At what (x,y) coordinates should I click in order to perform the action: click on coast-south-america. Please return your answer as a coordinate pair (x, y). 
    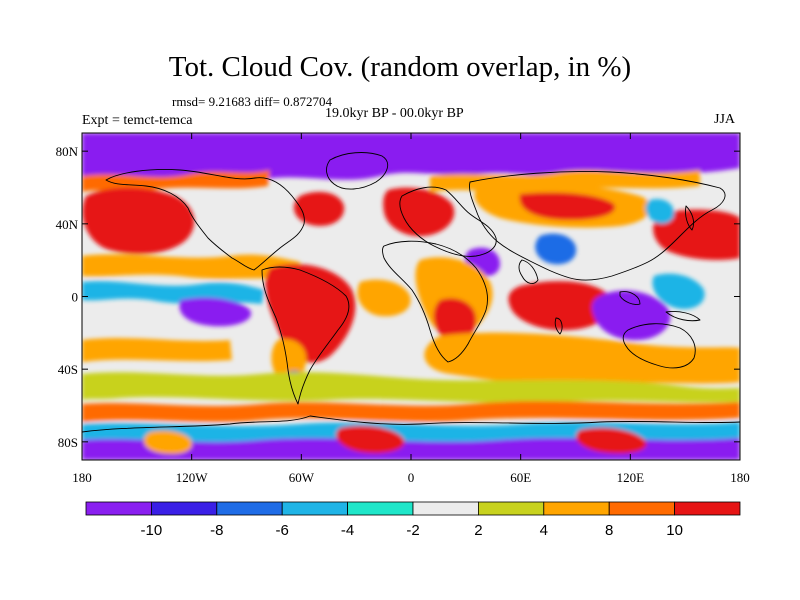
    Looking at the image, I should click on (305, 335).